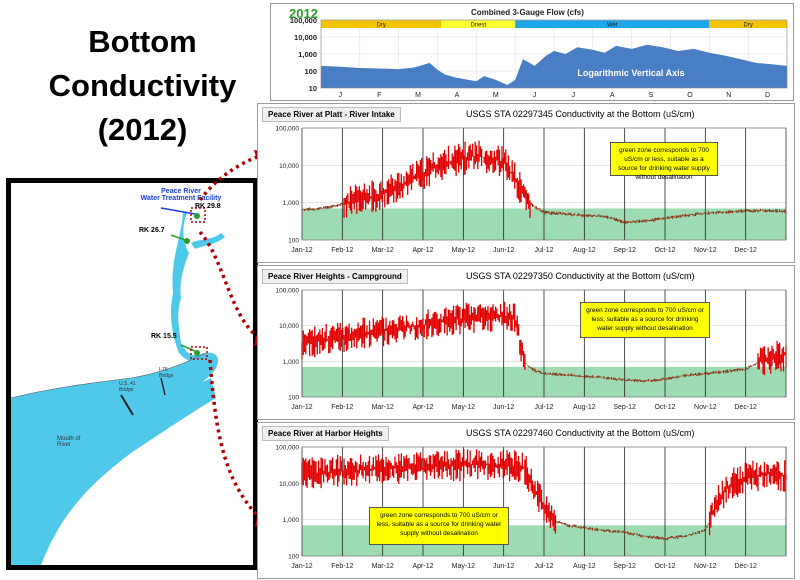  What do you see at coordinates (728, 95) in the screenshot?
I see `flow-x-tick: N` at bounding box center [728, 95].